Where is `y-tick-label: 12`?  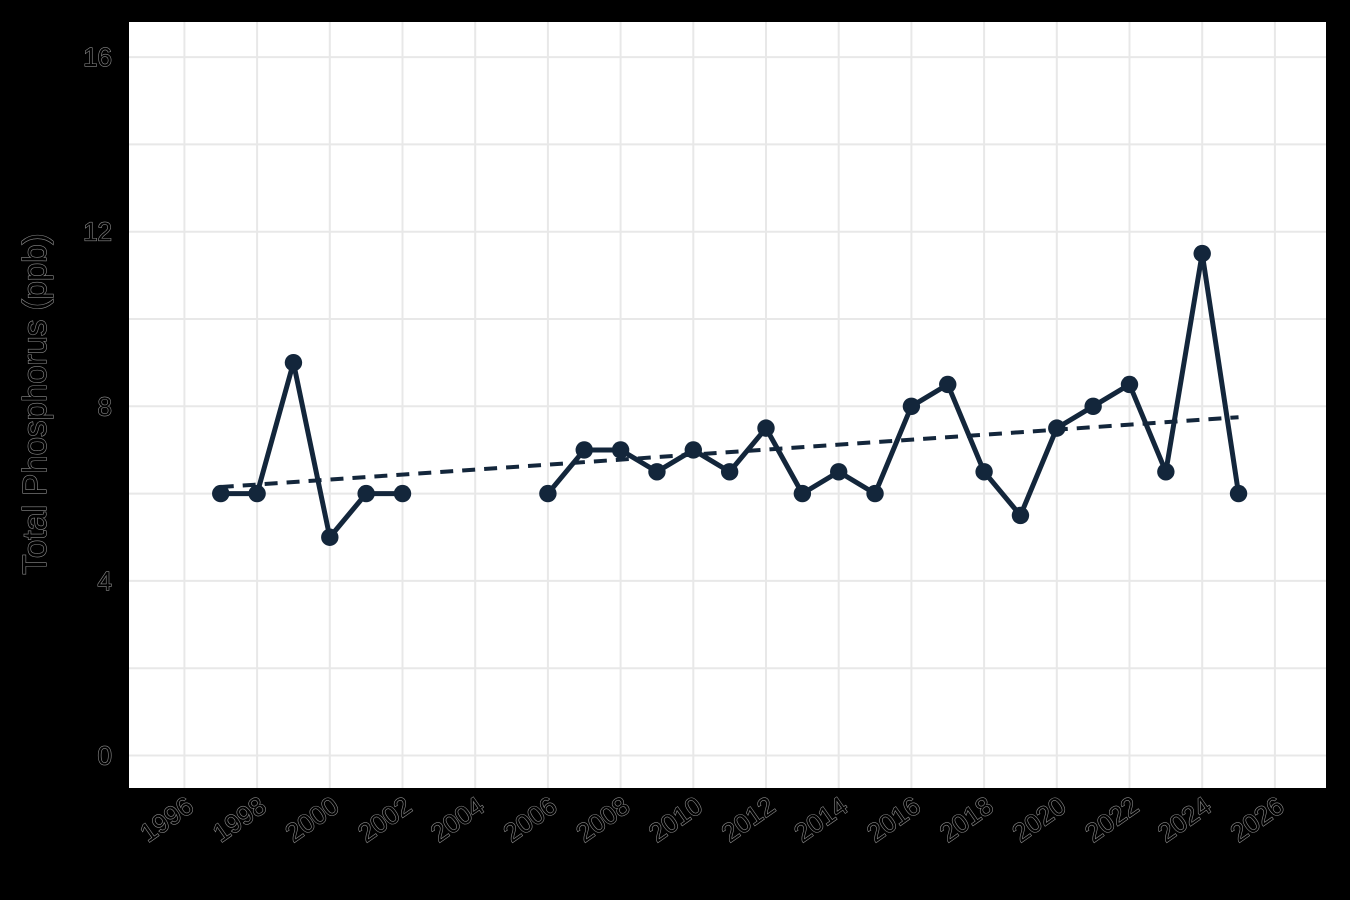 y-tick-label: 12 is located at coordinates (97, 232).